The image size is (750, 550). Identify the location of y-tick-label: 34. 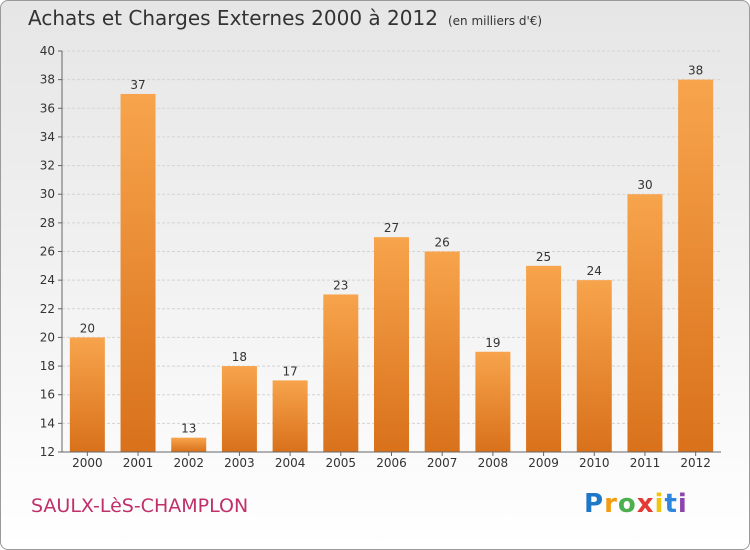
(47, 137).